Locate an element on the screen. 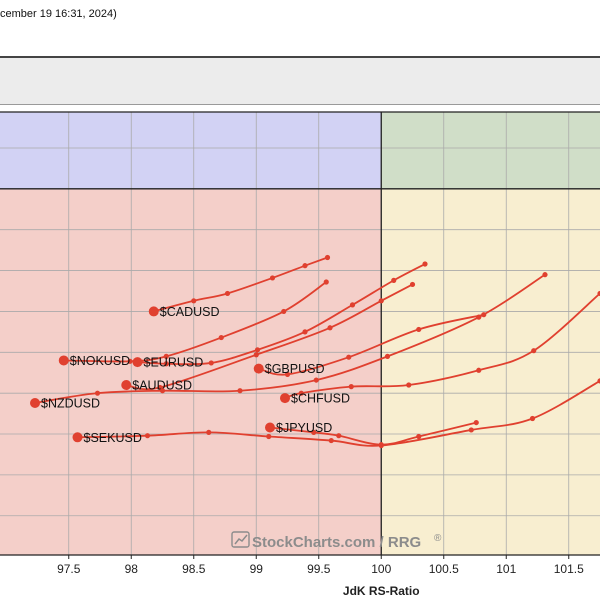 Image resolution: width=600 pixels, height=600 pixels. x-tick-label: 99 is located at coordinates (257, 569).